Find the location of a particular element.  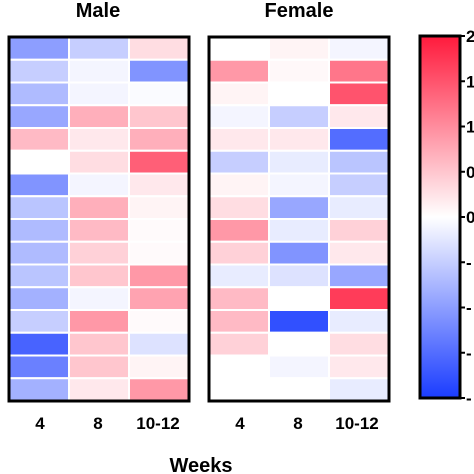

heatmap-cell-female-r15-c2 is located at coordinates (299, 367).